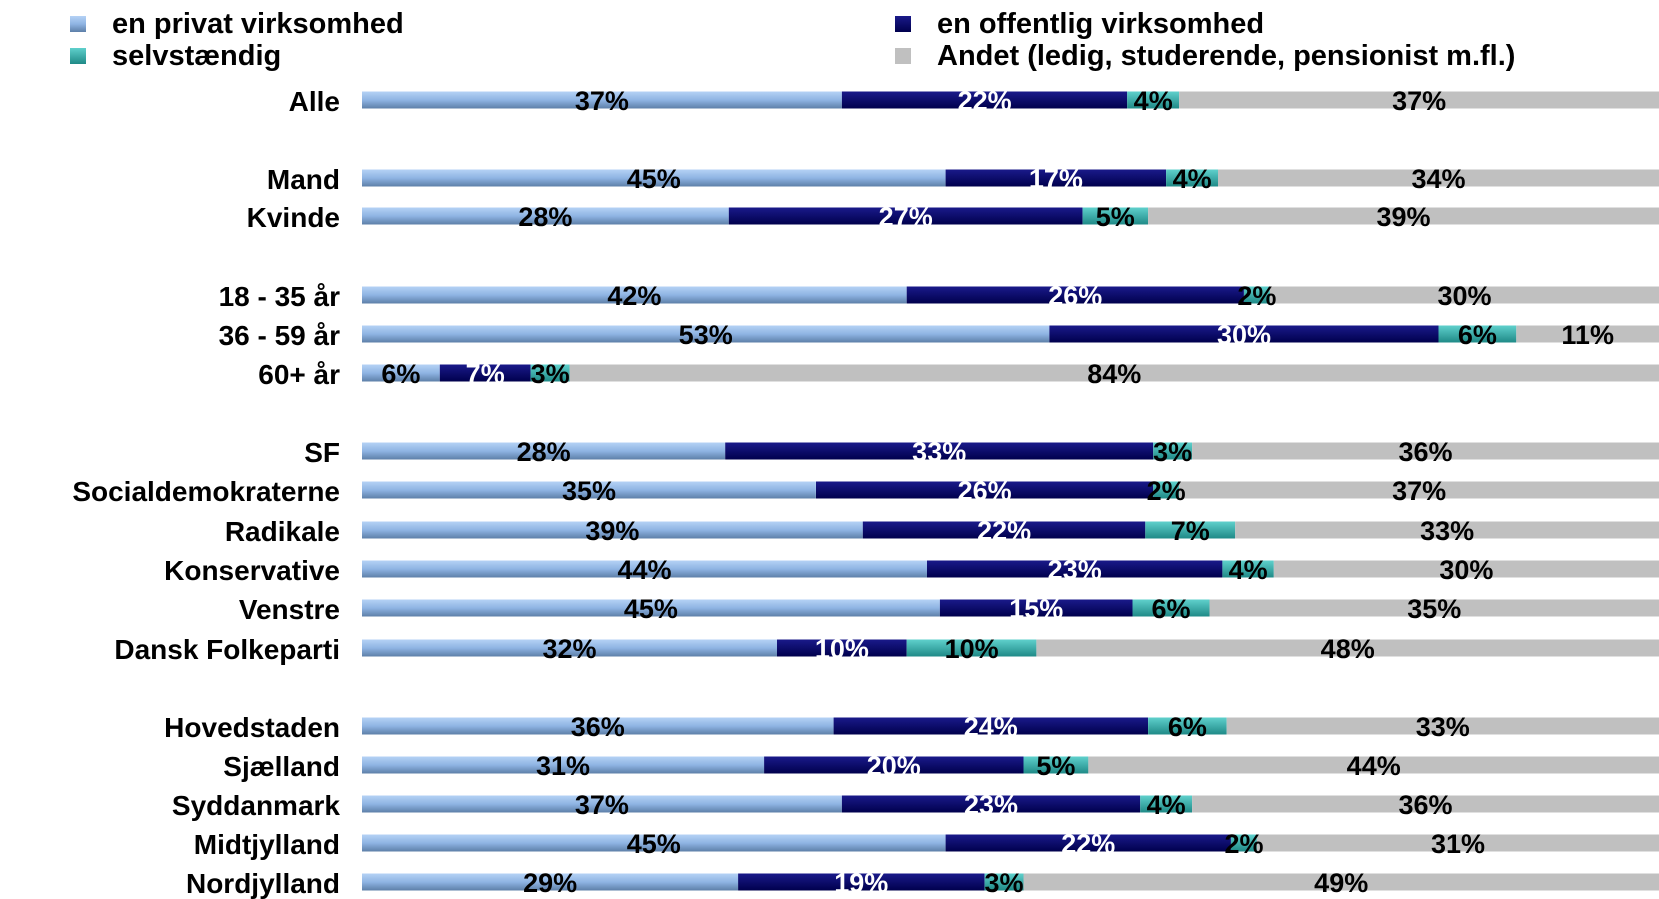  What do you see at coordinates (1447, 531) in the screenshot?
I see `value-label-radikale-andet-ledig-studerende-pensionist-m-fl: 33%` at bounding box center [1447, 531].